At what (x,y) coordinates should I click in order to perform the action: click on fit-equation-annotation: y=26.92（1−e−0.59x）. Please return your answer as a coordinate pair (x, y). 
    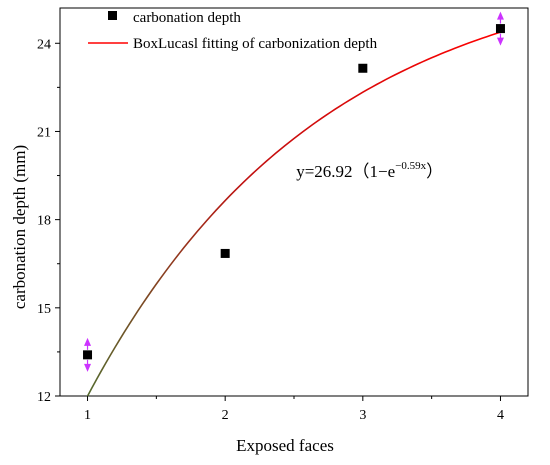
    Looking at the image, I should click on (369, 170).